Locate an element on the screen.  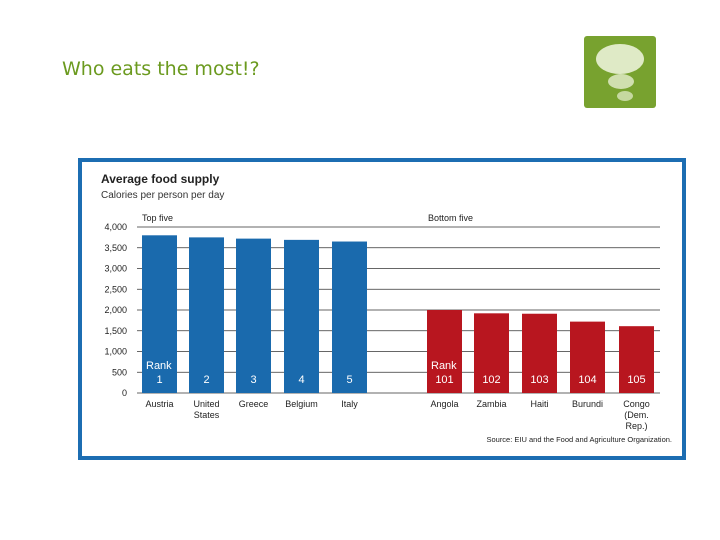
y-tick-label: 1,500 is located at coordinates (115, 331).